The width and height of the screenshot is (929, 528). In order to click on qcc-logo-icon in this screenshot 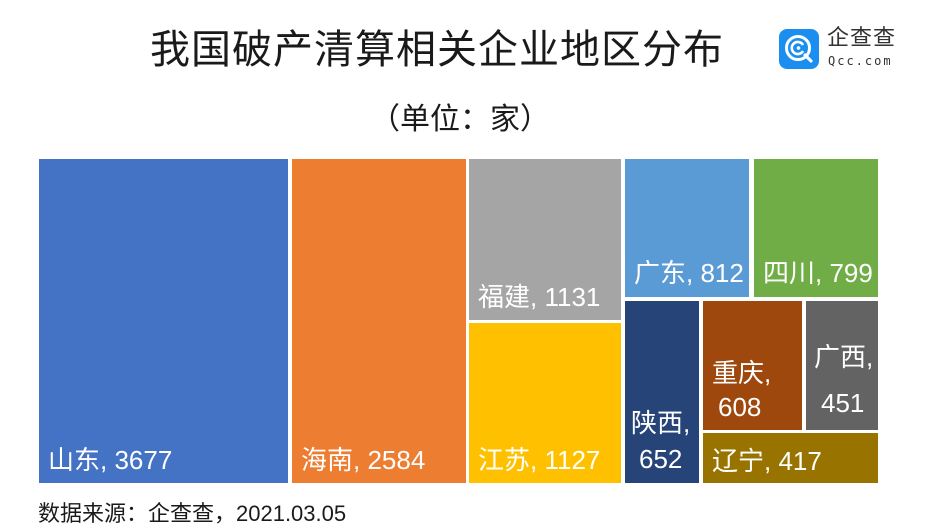, I will do `click(799, 49)`.